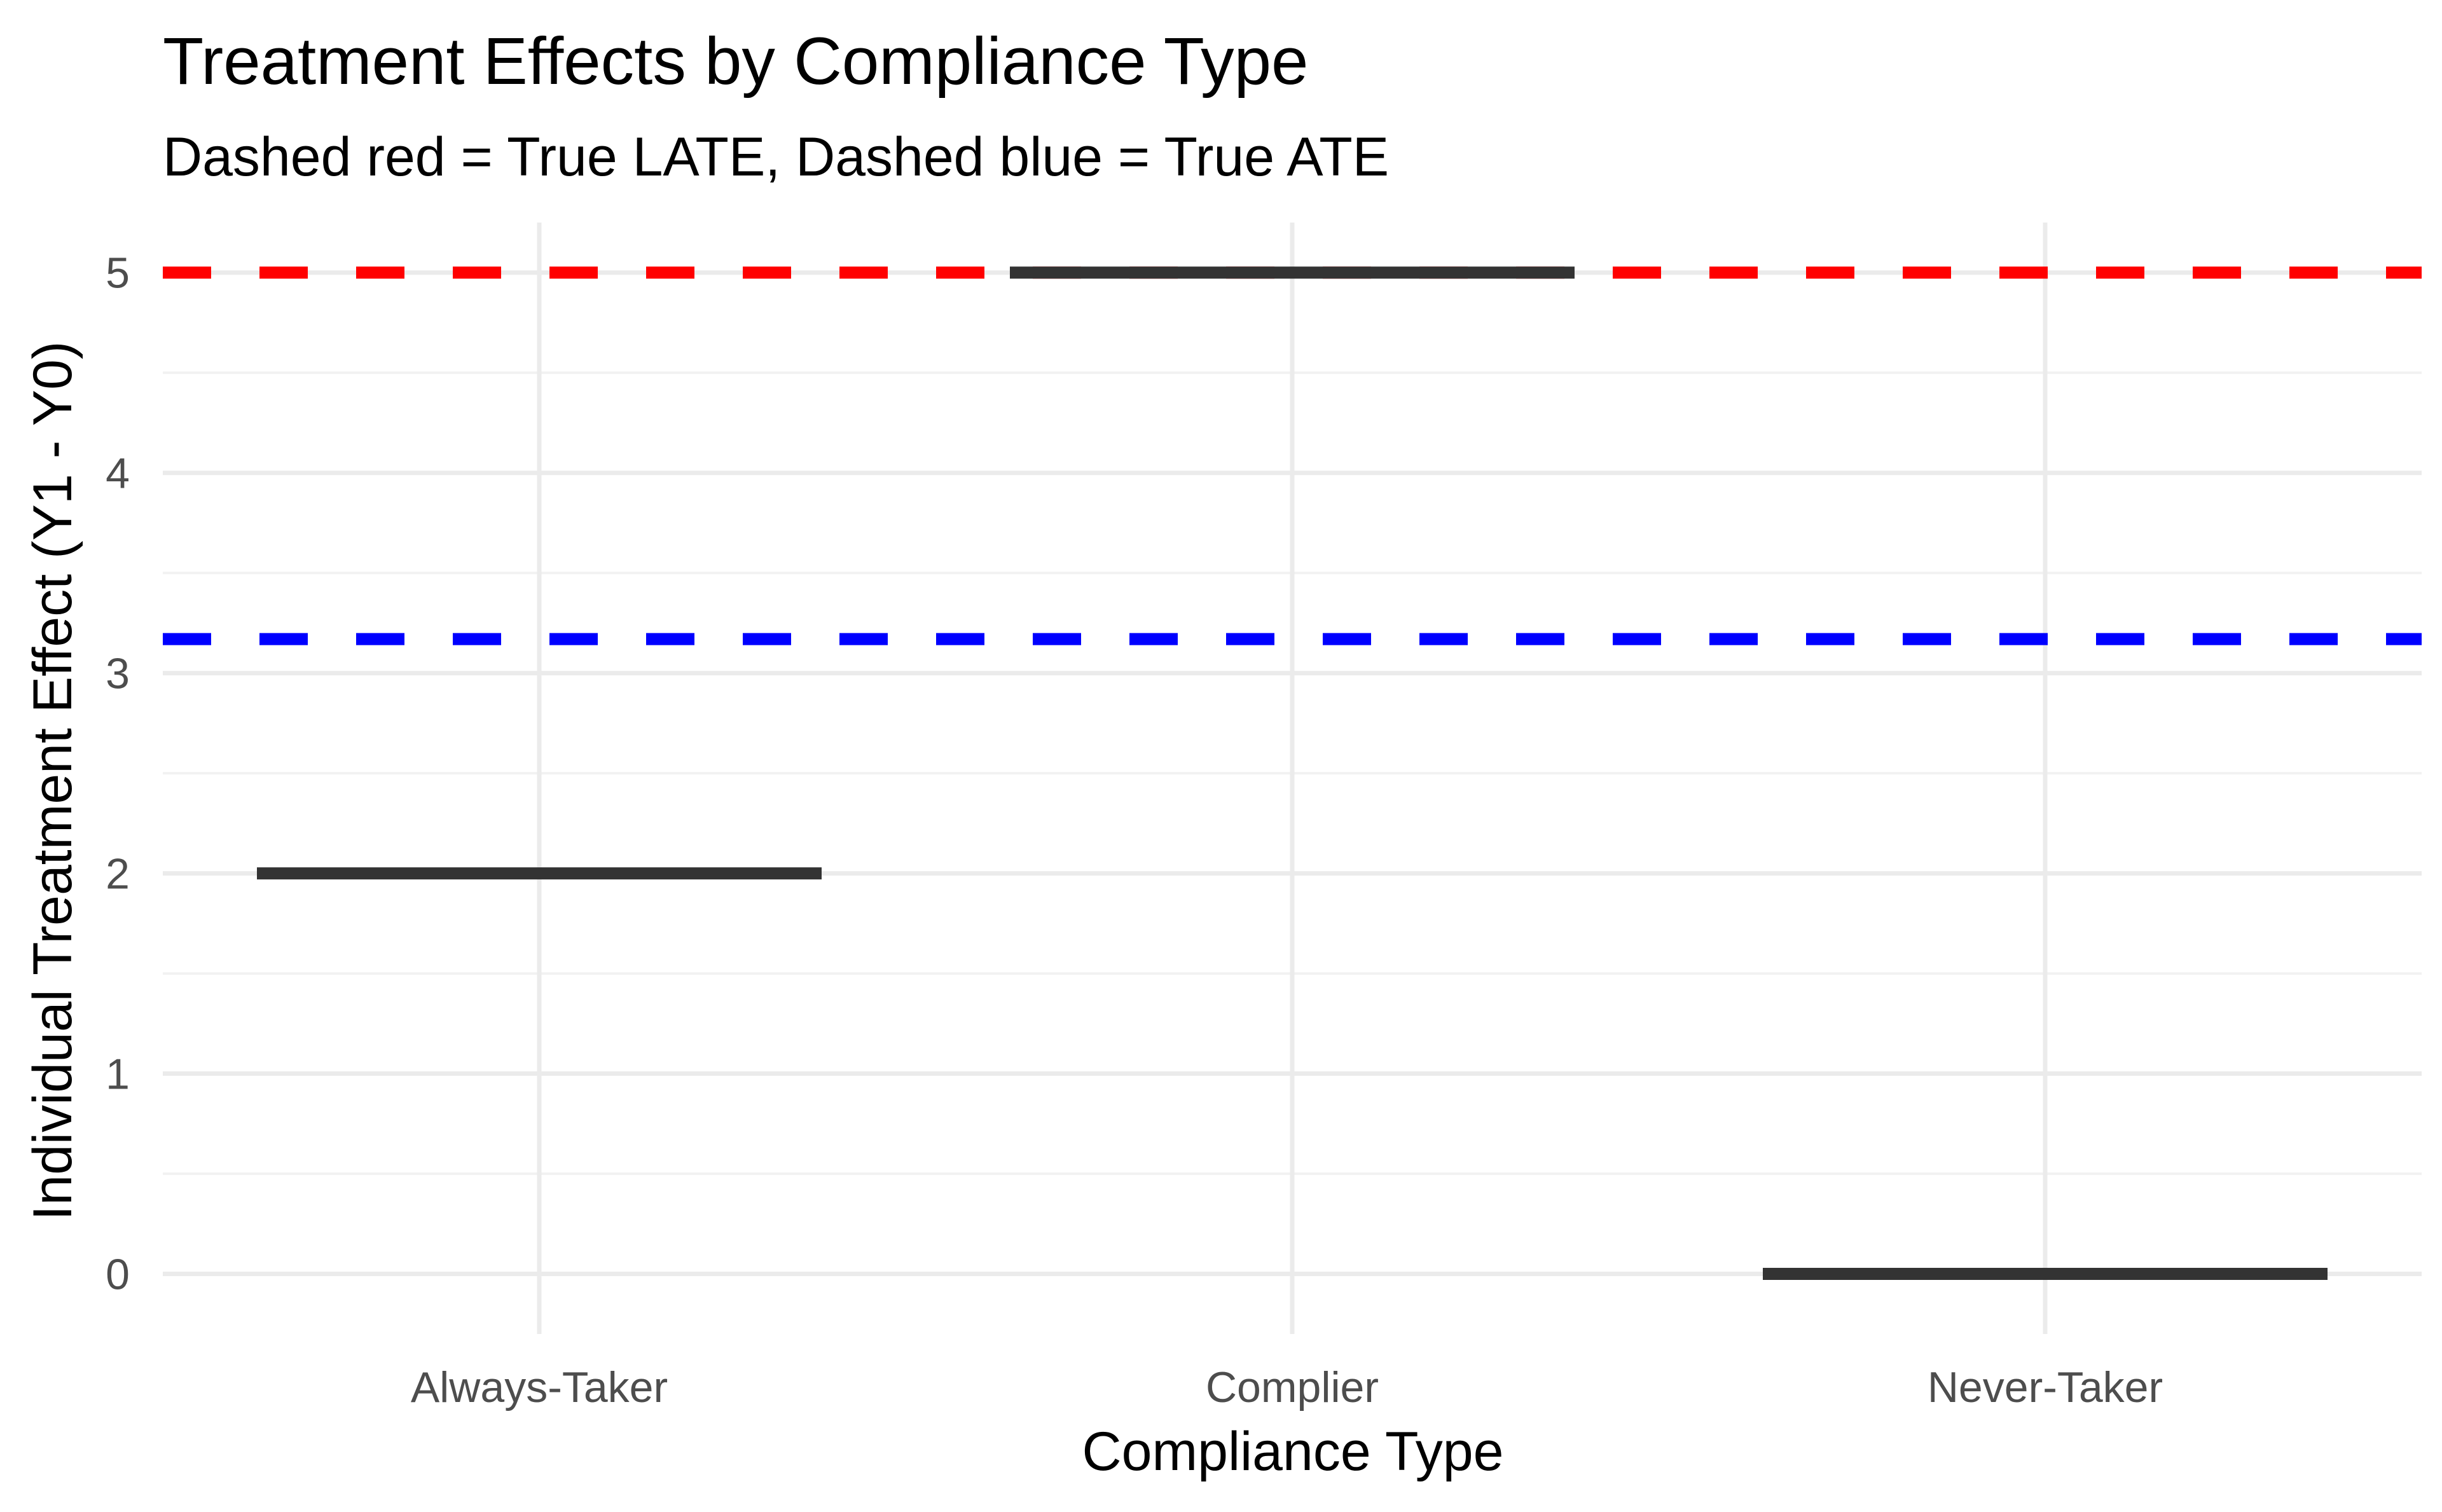 The height and width of the screenshot is (1512, 2442). I want to click on y-tick-label: 0, so click(118, 1275).